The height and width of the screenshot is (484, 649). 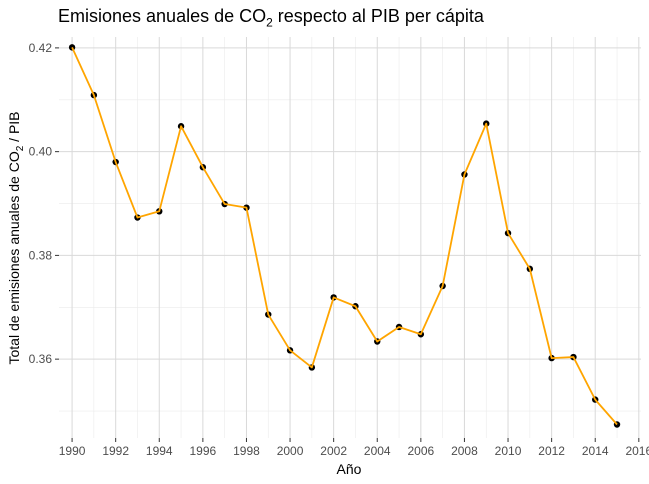 I want to click on x-tick-label: 1998, so click(x=246, y=451).